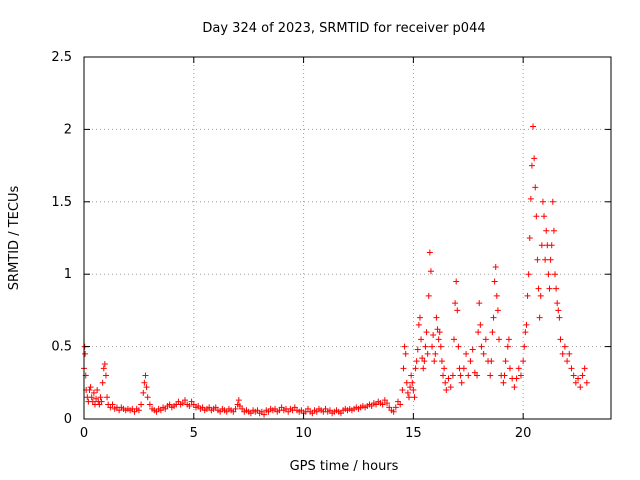 The image size is (640, 480). Describe the element at coordinates (14, 238) in the screenshot. I see `y-axis-label: SRMTID / TECUs` at that location.